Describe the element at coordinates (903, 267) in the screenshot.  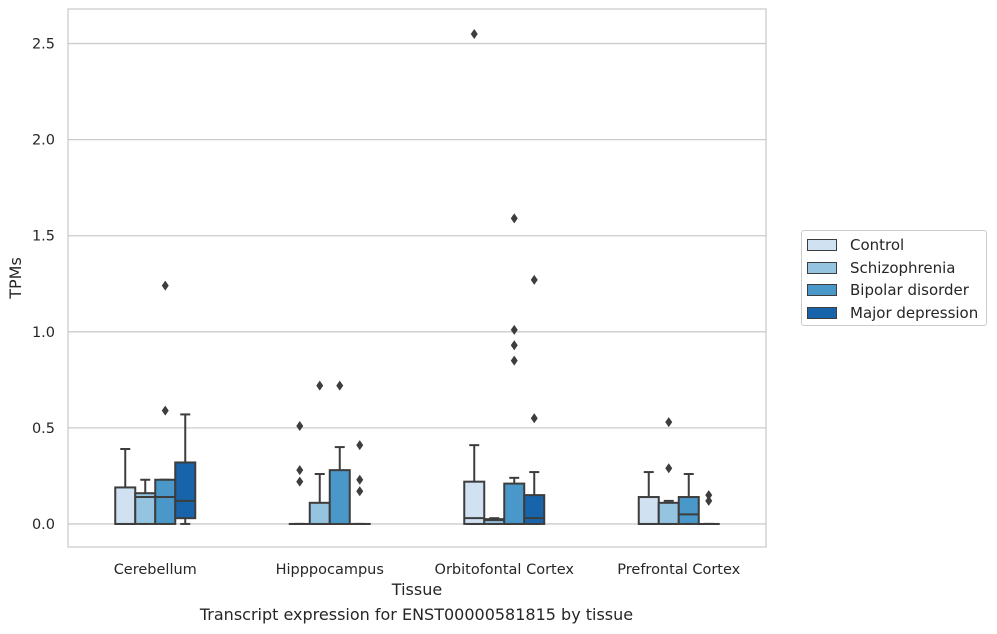
I see `legend-label: Schizophrenia` at that location.